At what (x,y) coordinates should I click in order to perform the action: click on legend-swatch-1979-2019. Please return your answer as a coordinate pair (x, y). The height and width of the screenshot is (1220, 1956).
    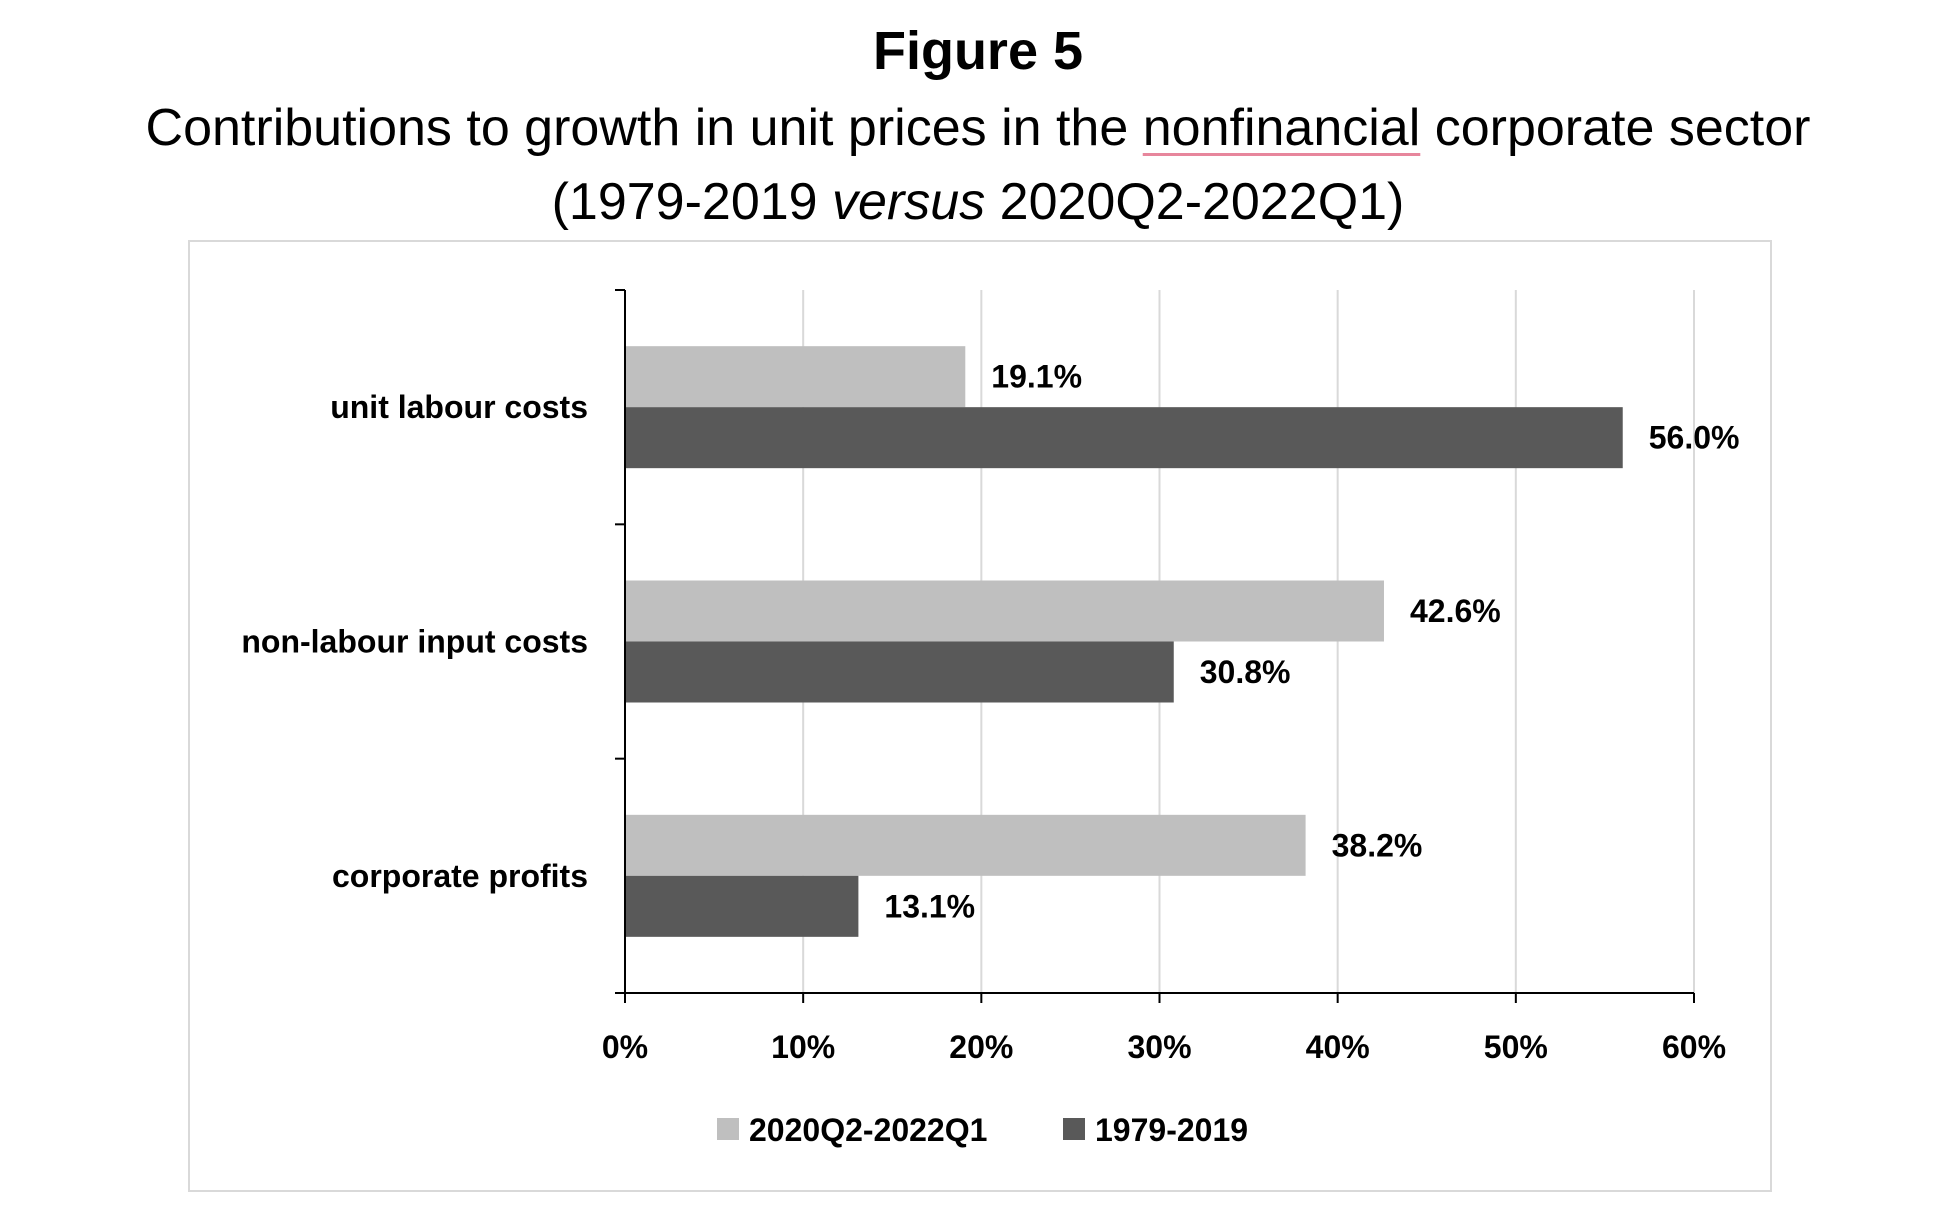
    Looking at the image, I should click on (1074, 1129).